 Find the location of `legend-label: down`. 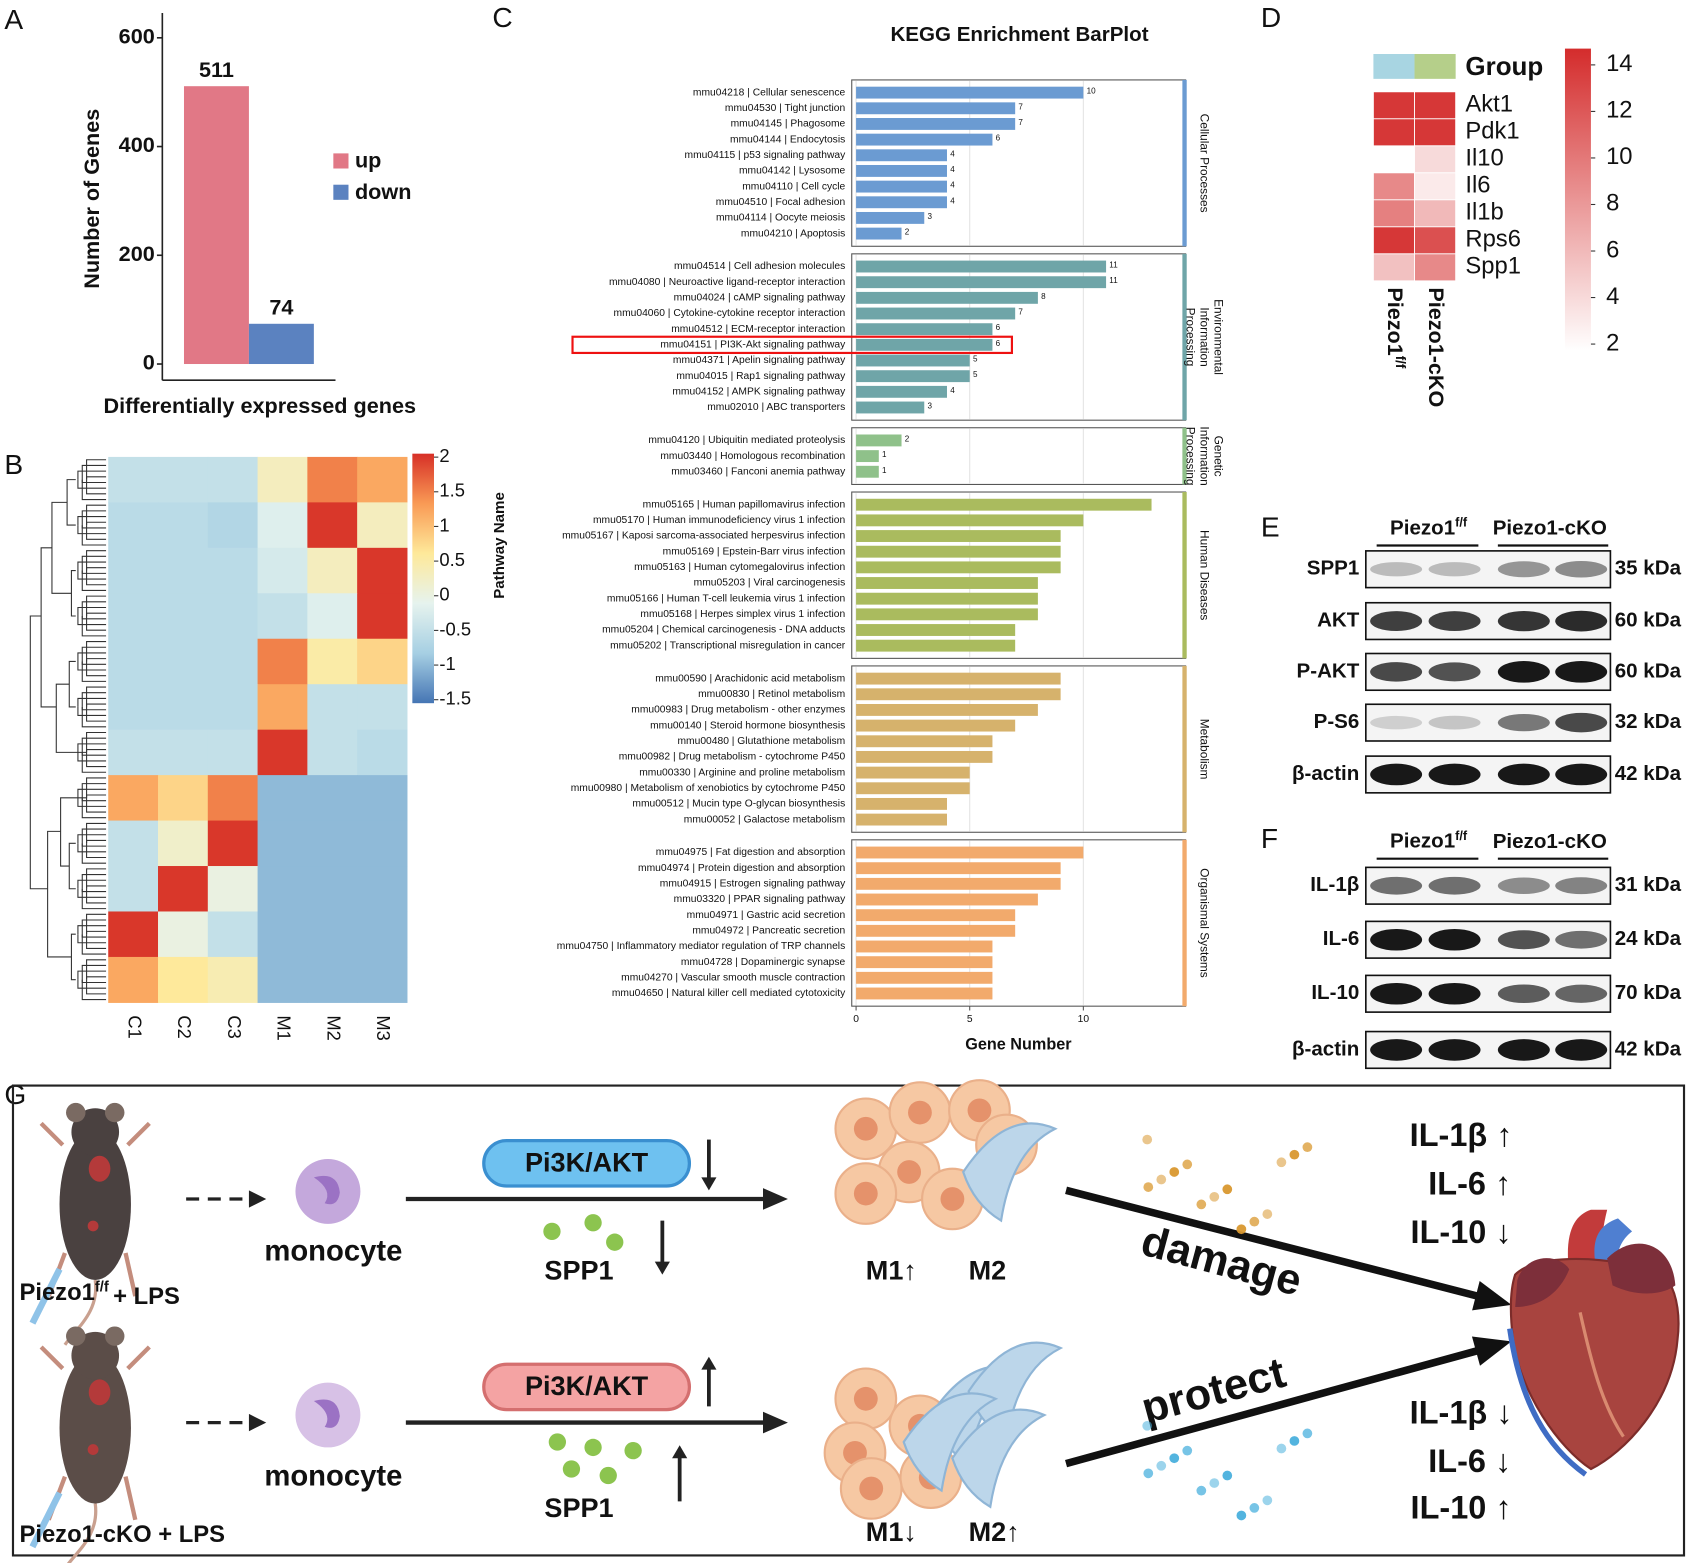

legend-label: down is located at coordinates (383, 191).